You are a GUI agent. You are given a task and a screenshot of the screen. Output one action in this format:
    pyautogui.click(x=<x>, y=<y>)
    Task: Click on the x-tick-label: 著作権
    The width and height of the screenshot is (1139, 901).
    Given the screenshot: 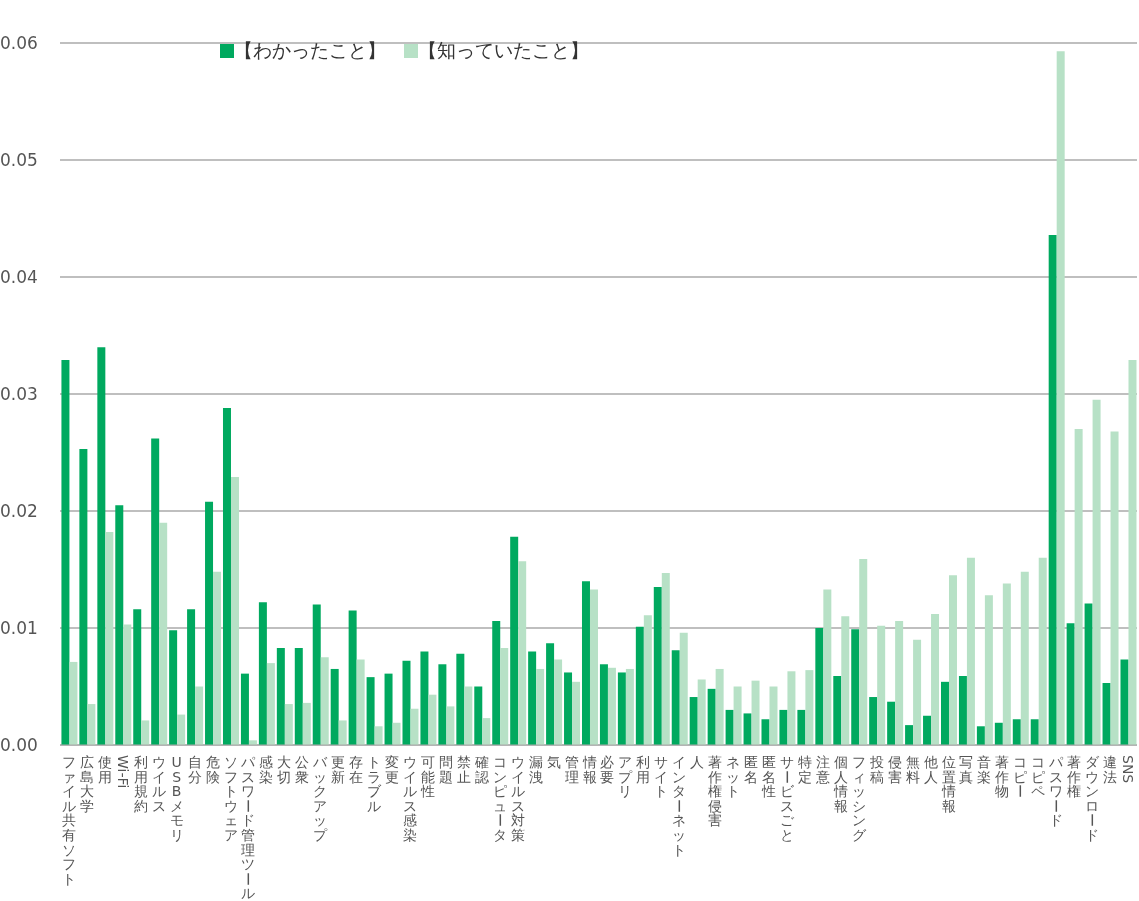 What is the action you would take?
    pyautogui.click(x=1074, y=777)
    